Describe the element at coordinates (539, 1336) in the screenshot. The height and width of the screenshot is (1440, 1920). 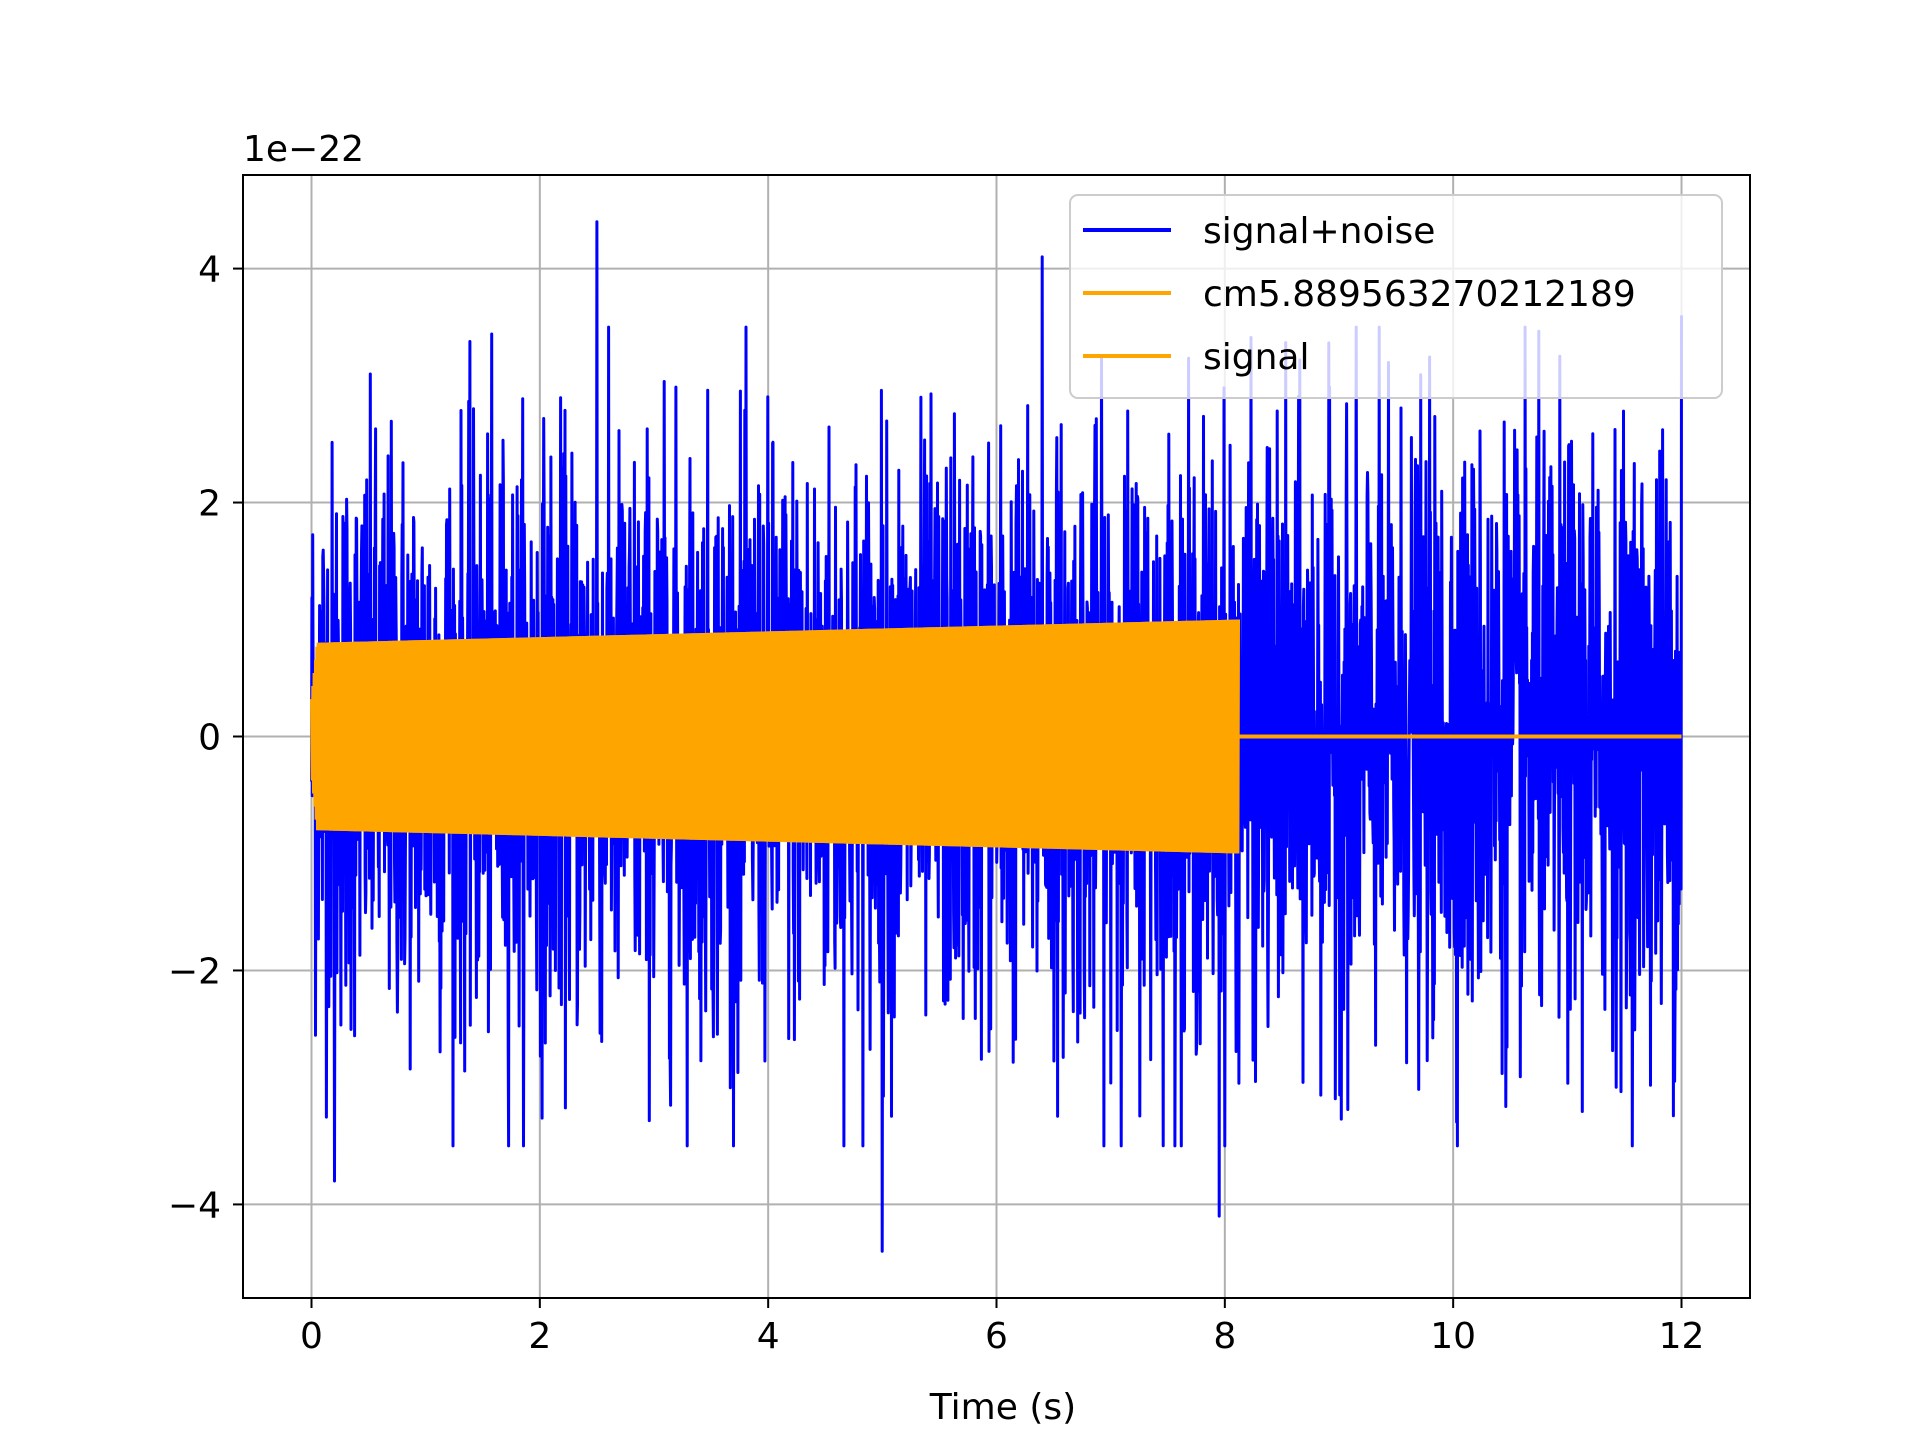
I see `x-tick-label-1: 2` at that location.